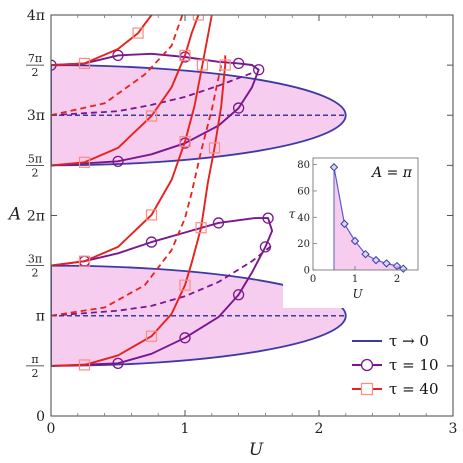 This screenshot has height=463, width=463. Describe the element at coordinates (369, 218) in the screenshot. I see `inset-area-fill` at that location.